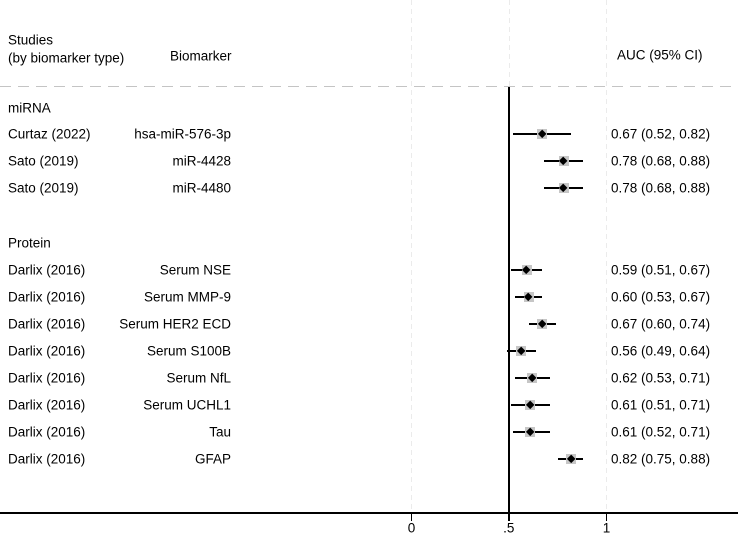 The width and height of the screenshot is (738, 541). I want to click on header-separator-line, so click(369, 86).